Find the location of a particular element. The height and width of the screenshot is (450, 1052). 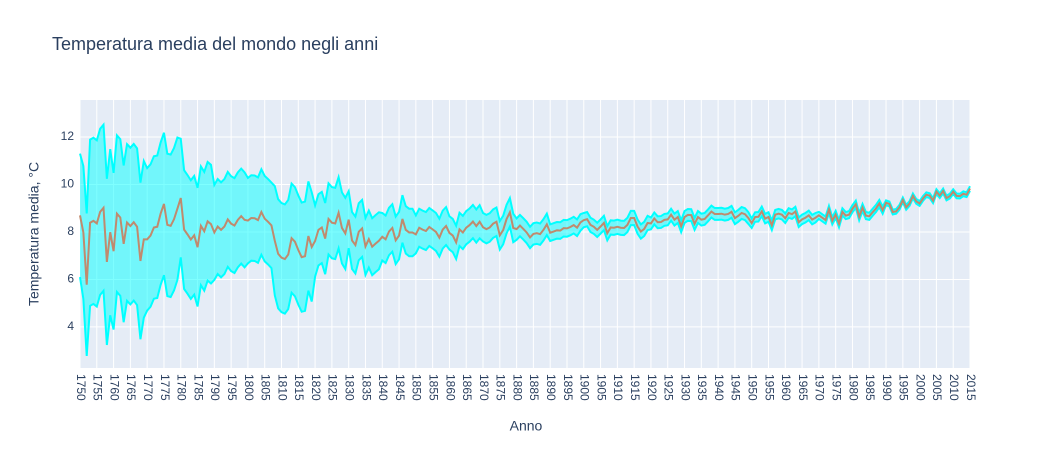

x-tick-label: 2015 is located at coordinates (971, 387).